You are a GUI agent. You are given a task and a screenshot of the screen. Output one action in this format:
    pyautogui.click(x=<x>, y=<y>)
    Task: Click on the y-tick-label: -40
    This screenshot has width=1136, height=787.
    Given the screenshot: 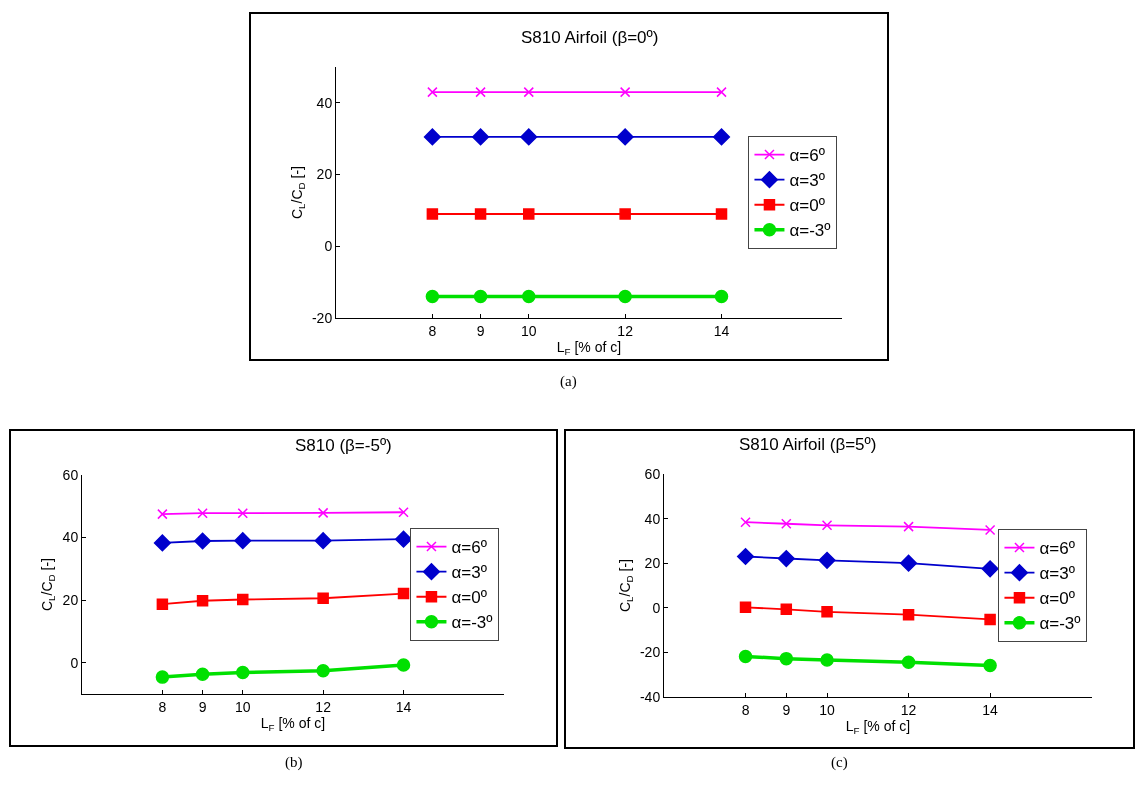 What is the action you would take?
    pyautogui.click(x=650, y=696)
    